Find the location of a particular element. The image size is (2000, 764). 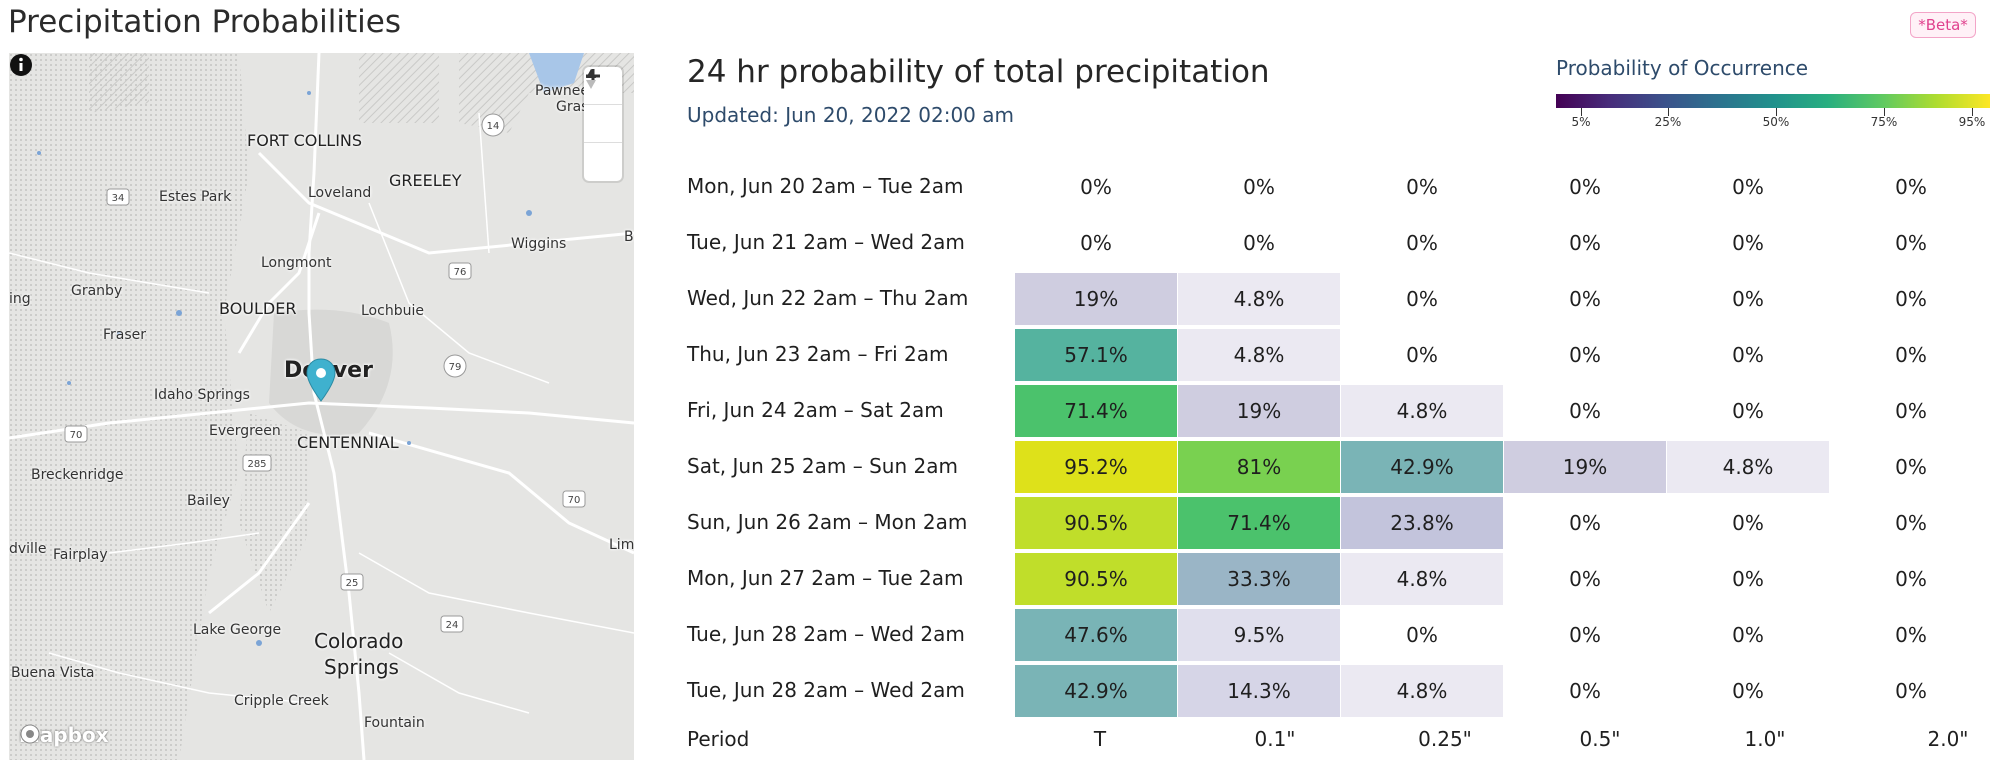

page-title: Precipitation Probabilities is located at coordinates (204, 22).